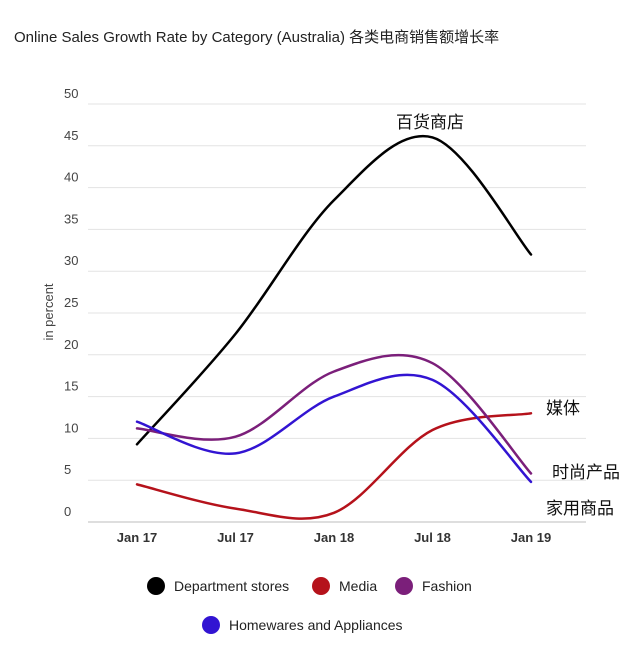  I want to click on series-annotation: 媒体, so click(563, 408).